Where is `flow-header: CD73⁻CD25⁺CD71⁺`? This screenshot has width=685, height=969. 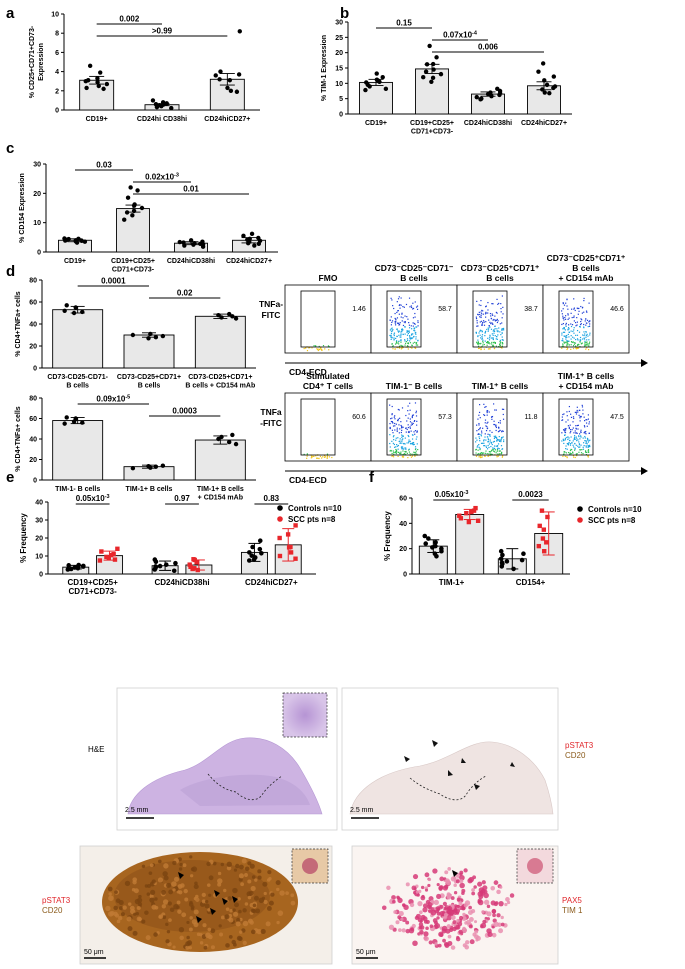 flow-header: CD73⁻CD25⁺CD71⁺ is located at coordinates (586, 258).